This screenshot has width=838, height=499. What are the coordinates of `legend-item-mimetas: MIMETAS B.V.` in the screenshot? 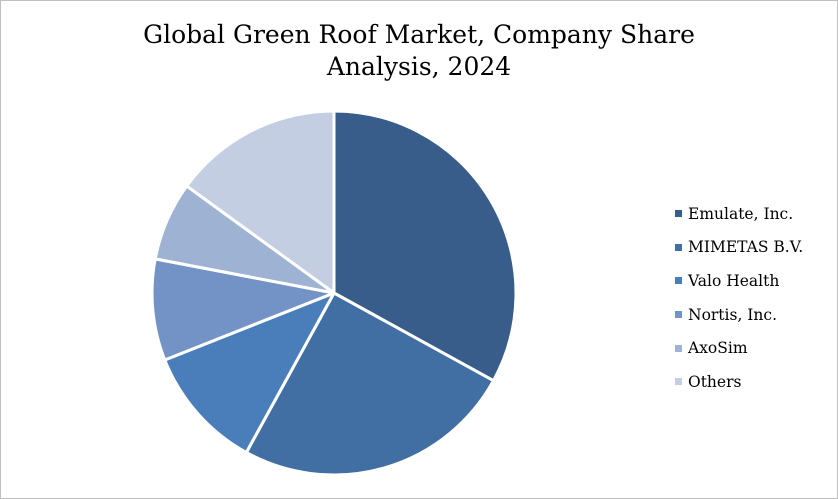 It's located at (739, 248).